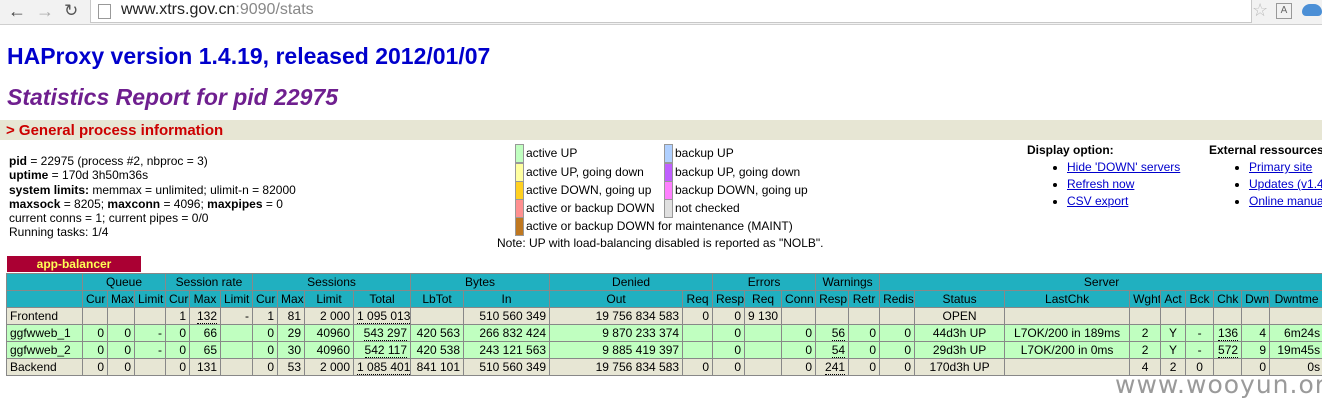  I want to click on column-header: Retr, so click(864, 299).